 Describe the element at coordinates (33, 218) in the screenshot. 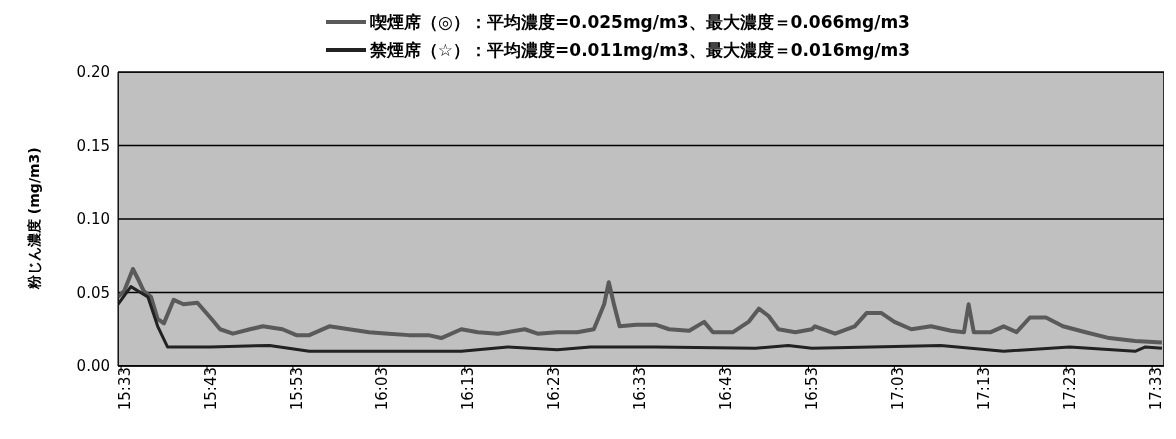

I see `y-axis-title: 粉じん濃度 (mg/m3)` at that location.